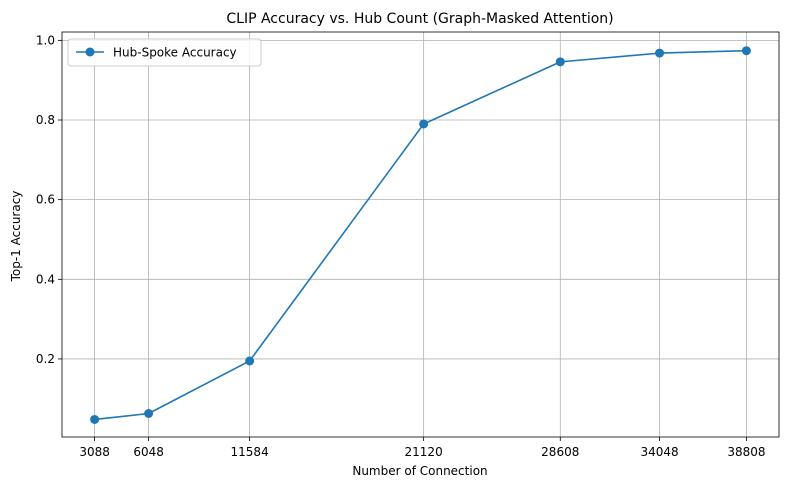 The height and width of the screenshot is (490, 790). I want to click on x-tick-label: 11584, so click(250, 452).